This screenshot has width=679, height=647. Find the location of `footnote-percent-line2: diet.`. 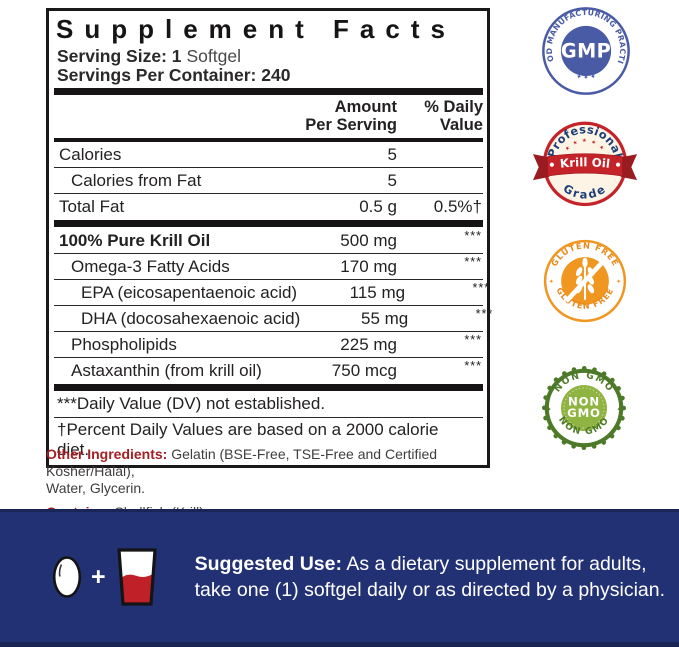

footnote-percent-line2: diet. is located at coordinates (73, 449).